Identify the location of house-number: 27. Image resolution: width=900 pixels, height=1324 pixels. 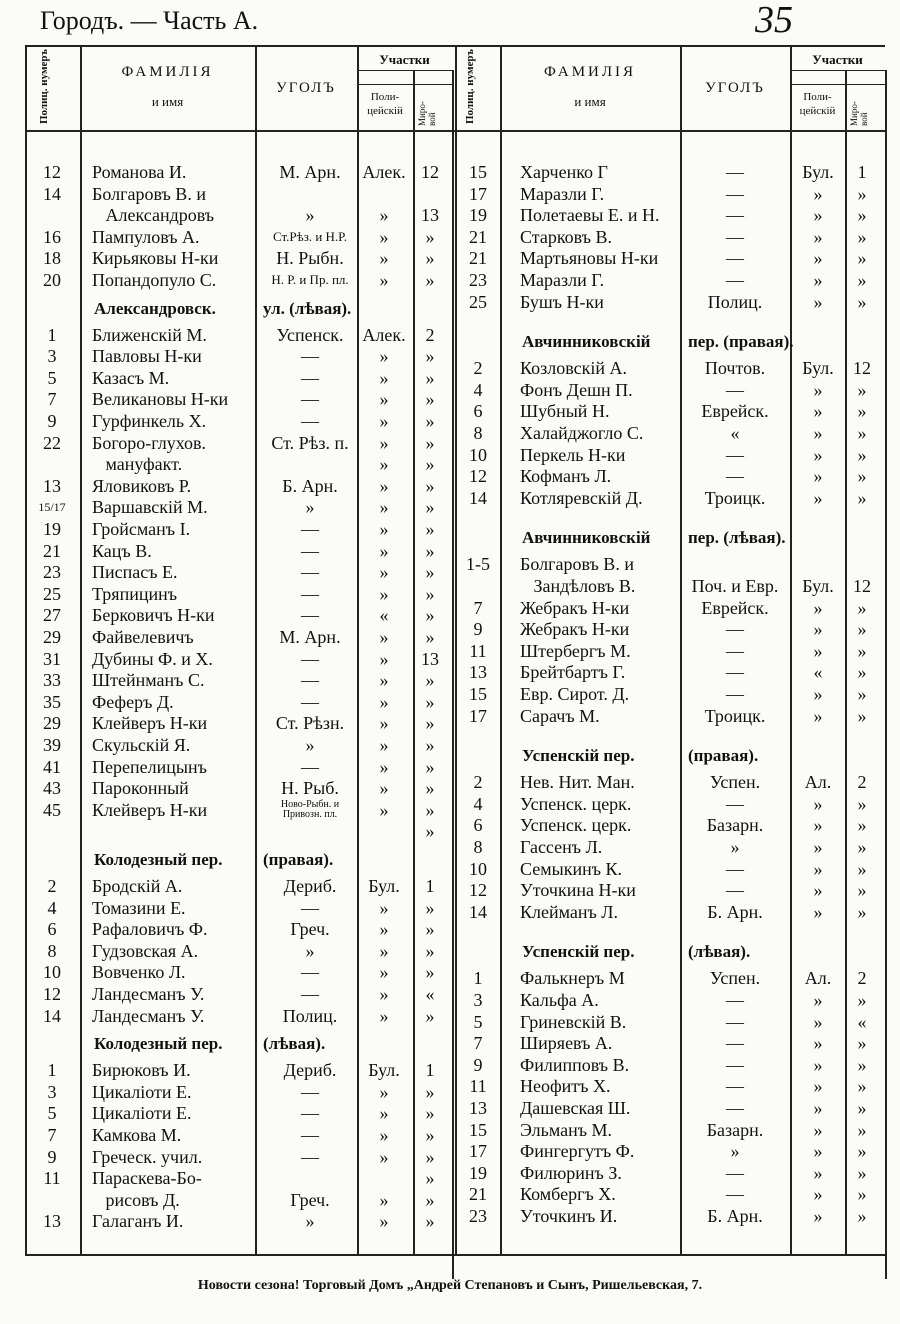
(52, 615).